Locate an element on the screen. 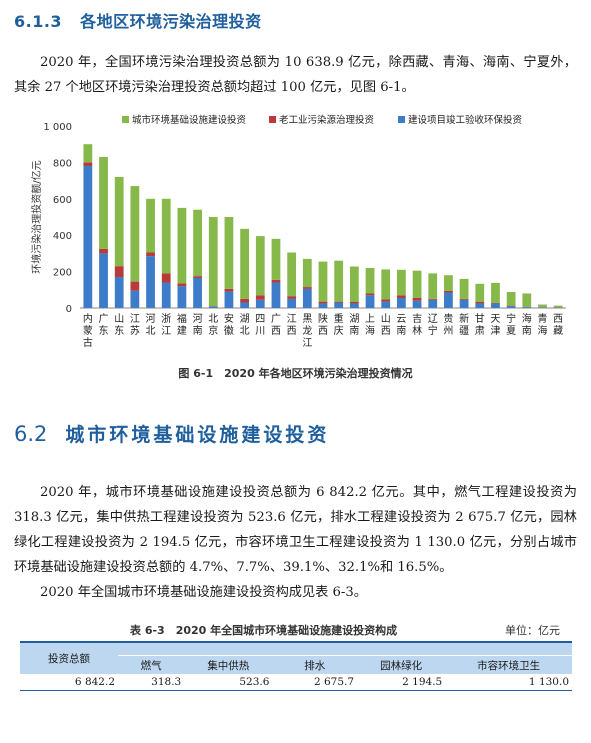 The height and width of the screenshot is (743, 591). y-tick-label: 400 is located at coordinates (62, 236).